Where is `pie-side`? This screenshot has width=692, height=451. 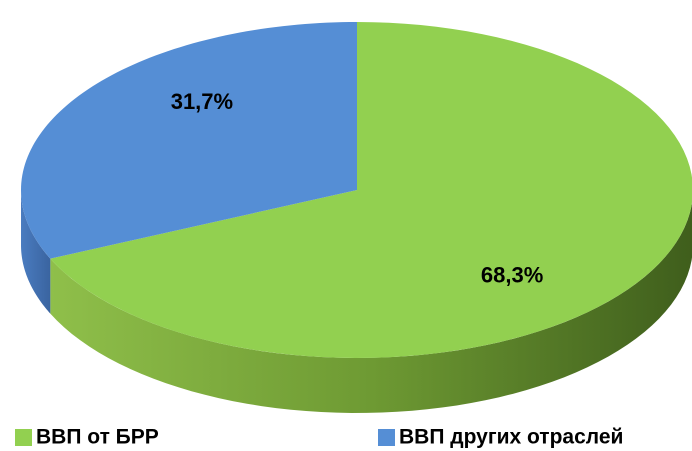
pie-side is located at coordinates (36, 252).